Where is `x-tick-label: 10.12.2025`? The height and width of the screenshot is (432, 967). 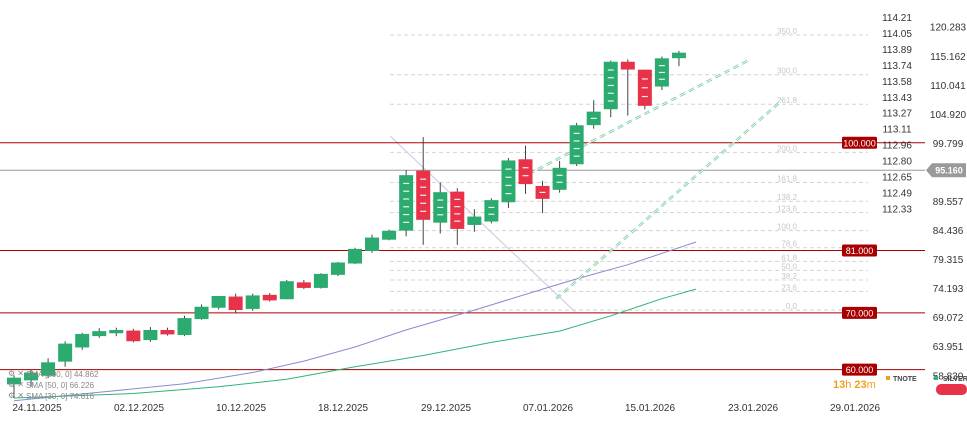
x-tick-label: 10.12.2025 is located at coordinates (241, 408).